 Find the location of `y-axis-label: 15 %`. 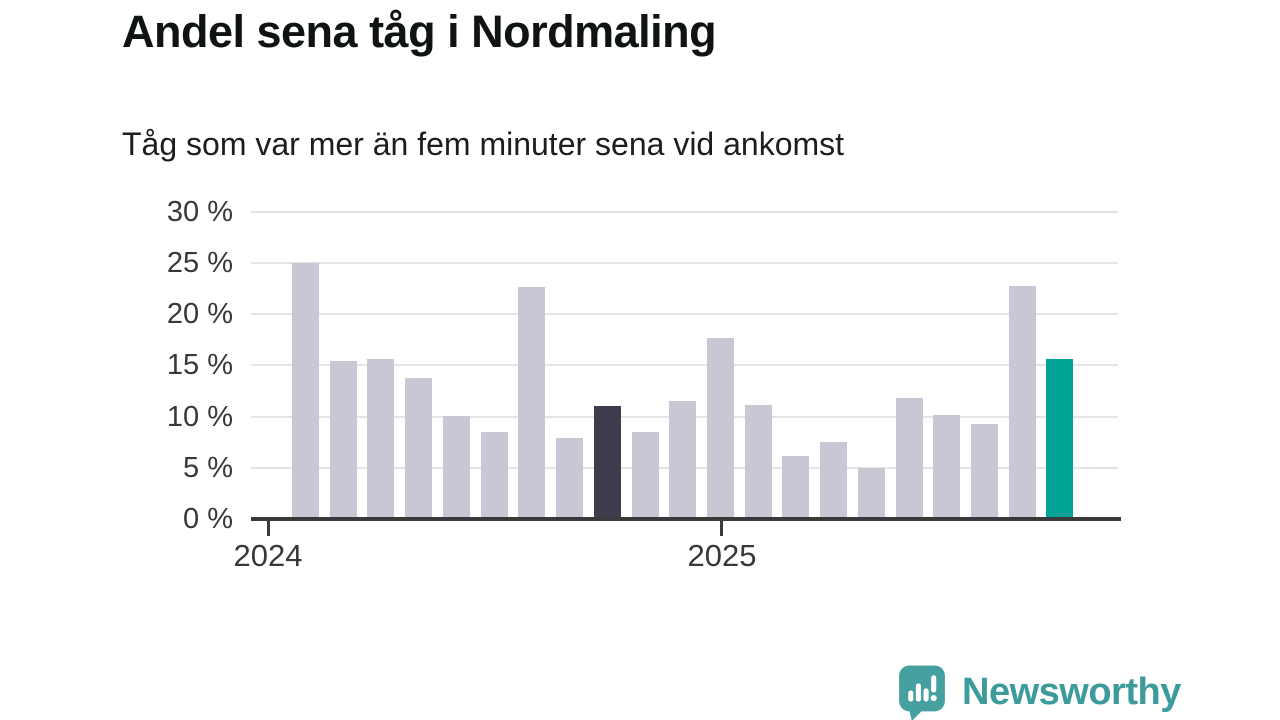

y-axis-label: 15 % is located at coordinates (199, 365).